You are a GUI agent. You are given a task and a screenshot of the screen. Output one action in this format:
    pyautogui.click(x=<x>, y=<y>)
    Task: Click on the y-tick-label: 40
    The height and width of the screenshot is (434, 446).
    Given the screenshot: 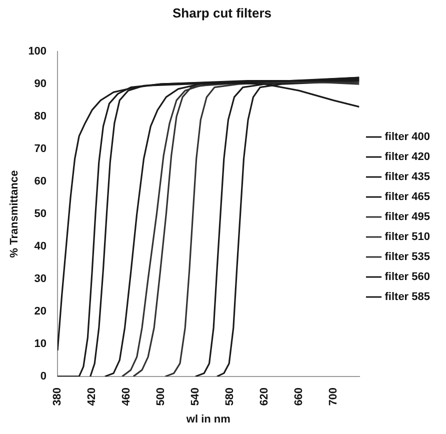 What is the action you would take?
    pyautogui.click(x=40, y=246)
    